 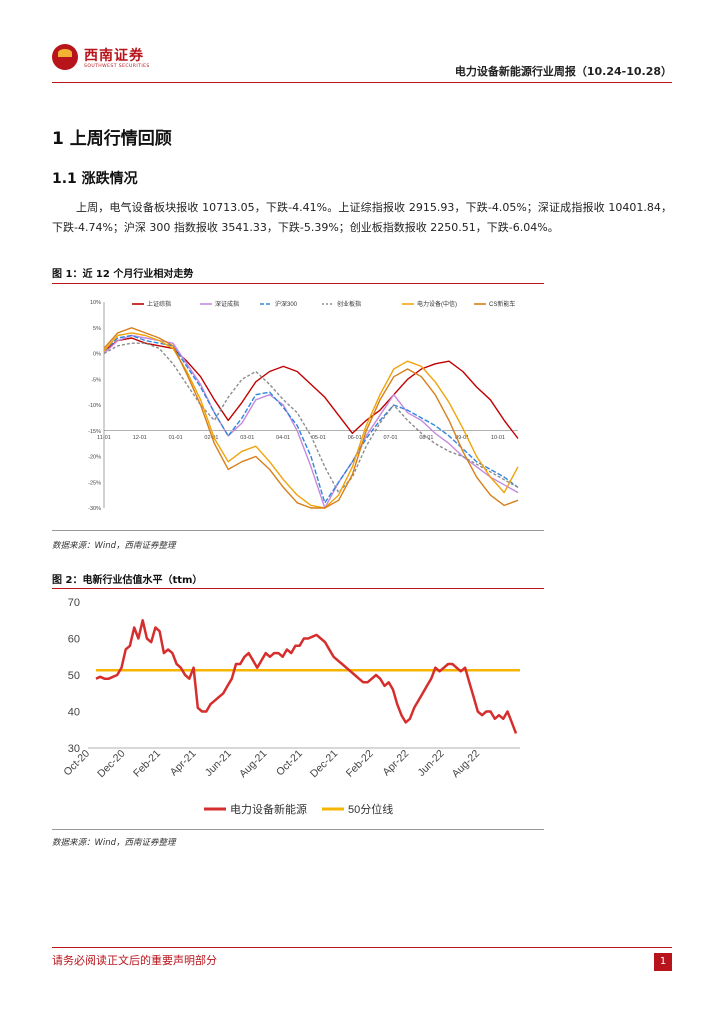 I want to click on x-tick-label: 06-01, so click(x=355, y=438).